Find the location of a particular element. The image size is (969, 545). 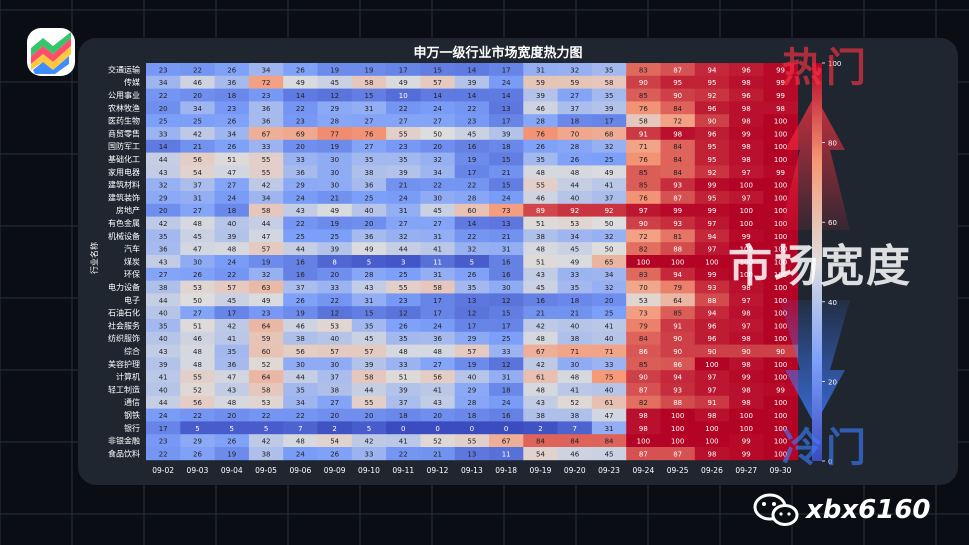

cell-value-label: 31 is located at coordinates (506, 250).